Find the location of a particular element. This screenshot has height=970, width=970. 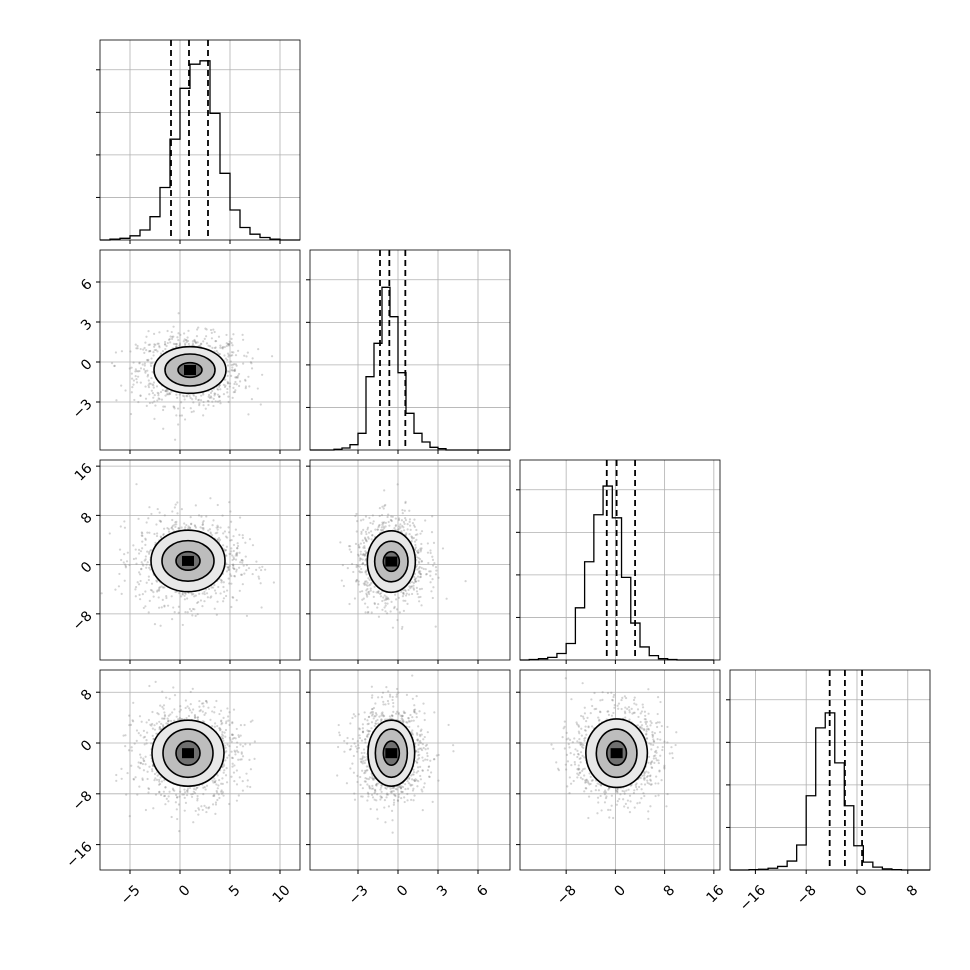

density-peak is located at coordinates (188, 753).